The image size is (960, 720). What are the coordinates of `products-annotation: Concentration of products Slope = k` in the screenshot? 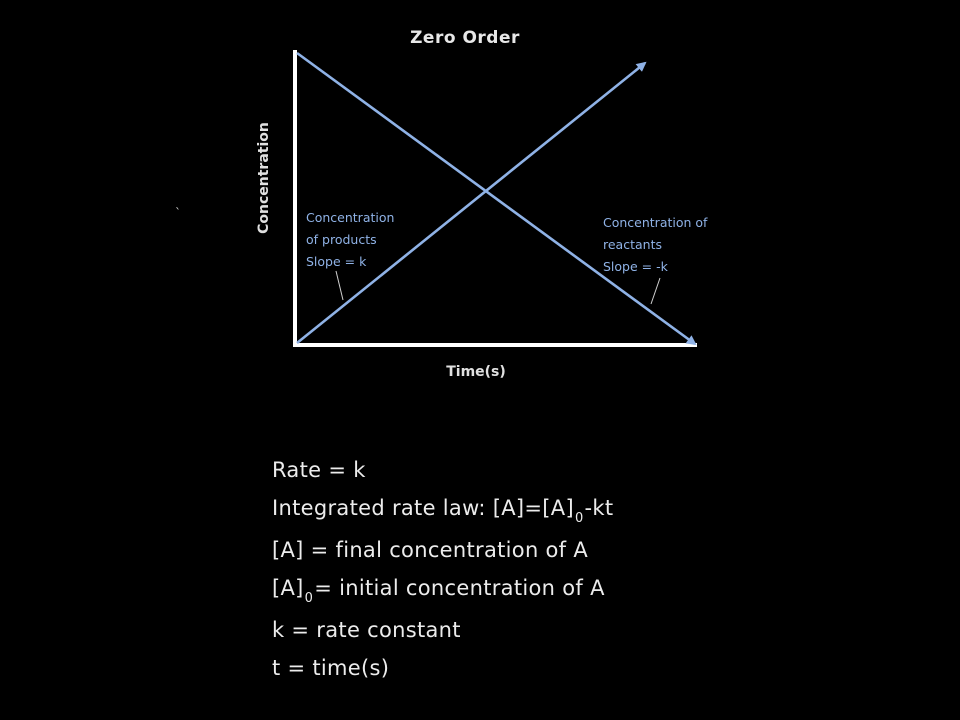 It's located at (350, 240).